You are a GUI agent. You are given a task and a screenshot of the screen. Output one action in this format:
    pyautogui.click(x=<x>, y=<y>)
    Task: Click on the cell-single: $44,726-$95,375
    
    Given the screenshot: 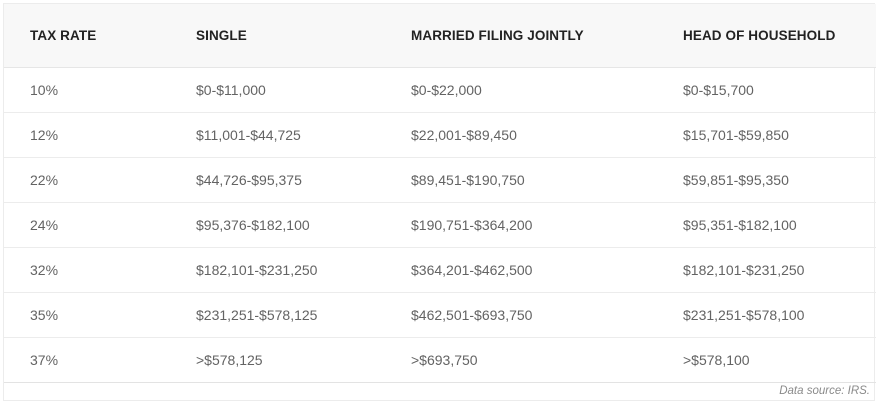 What is the action you would take?
    pyautogui.click(x=277, y=180)
    